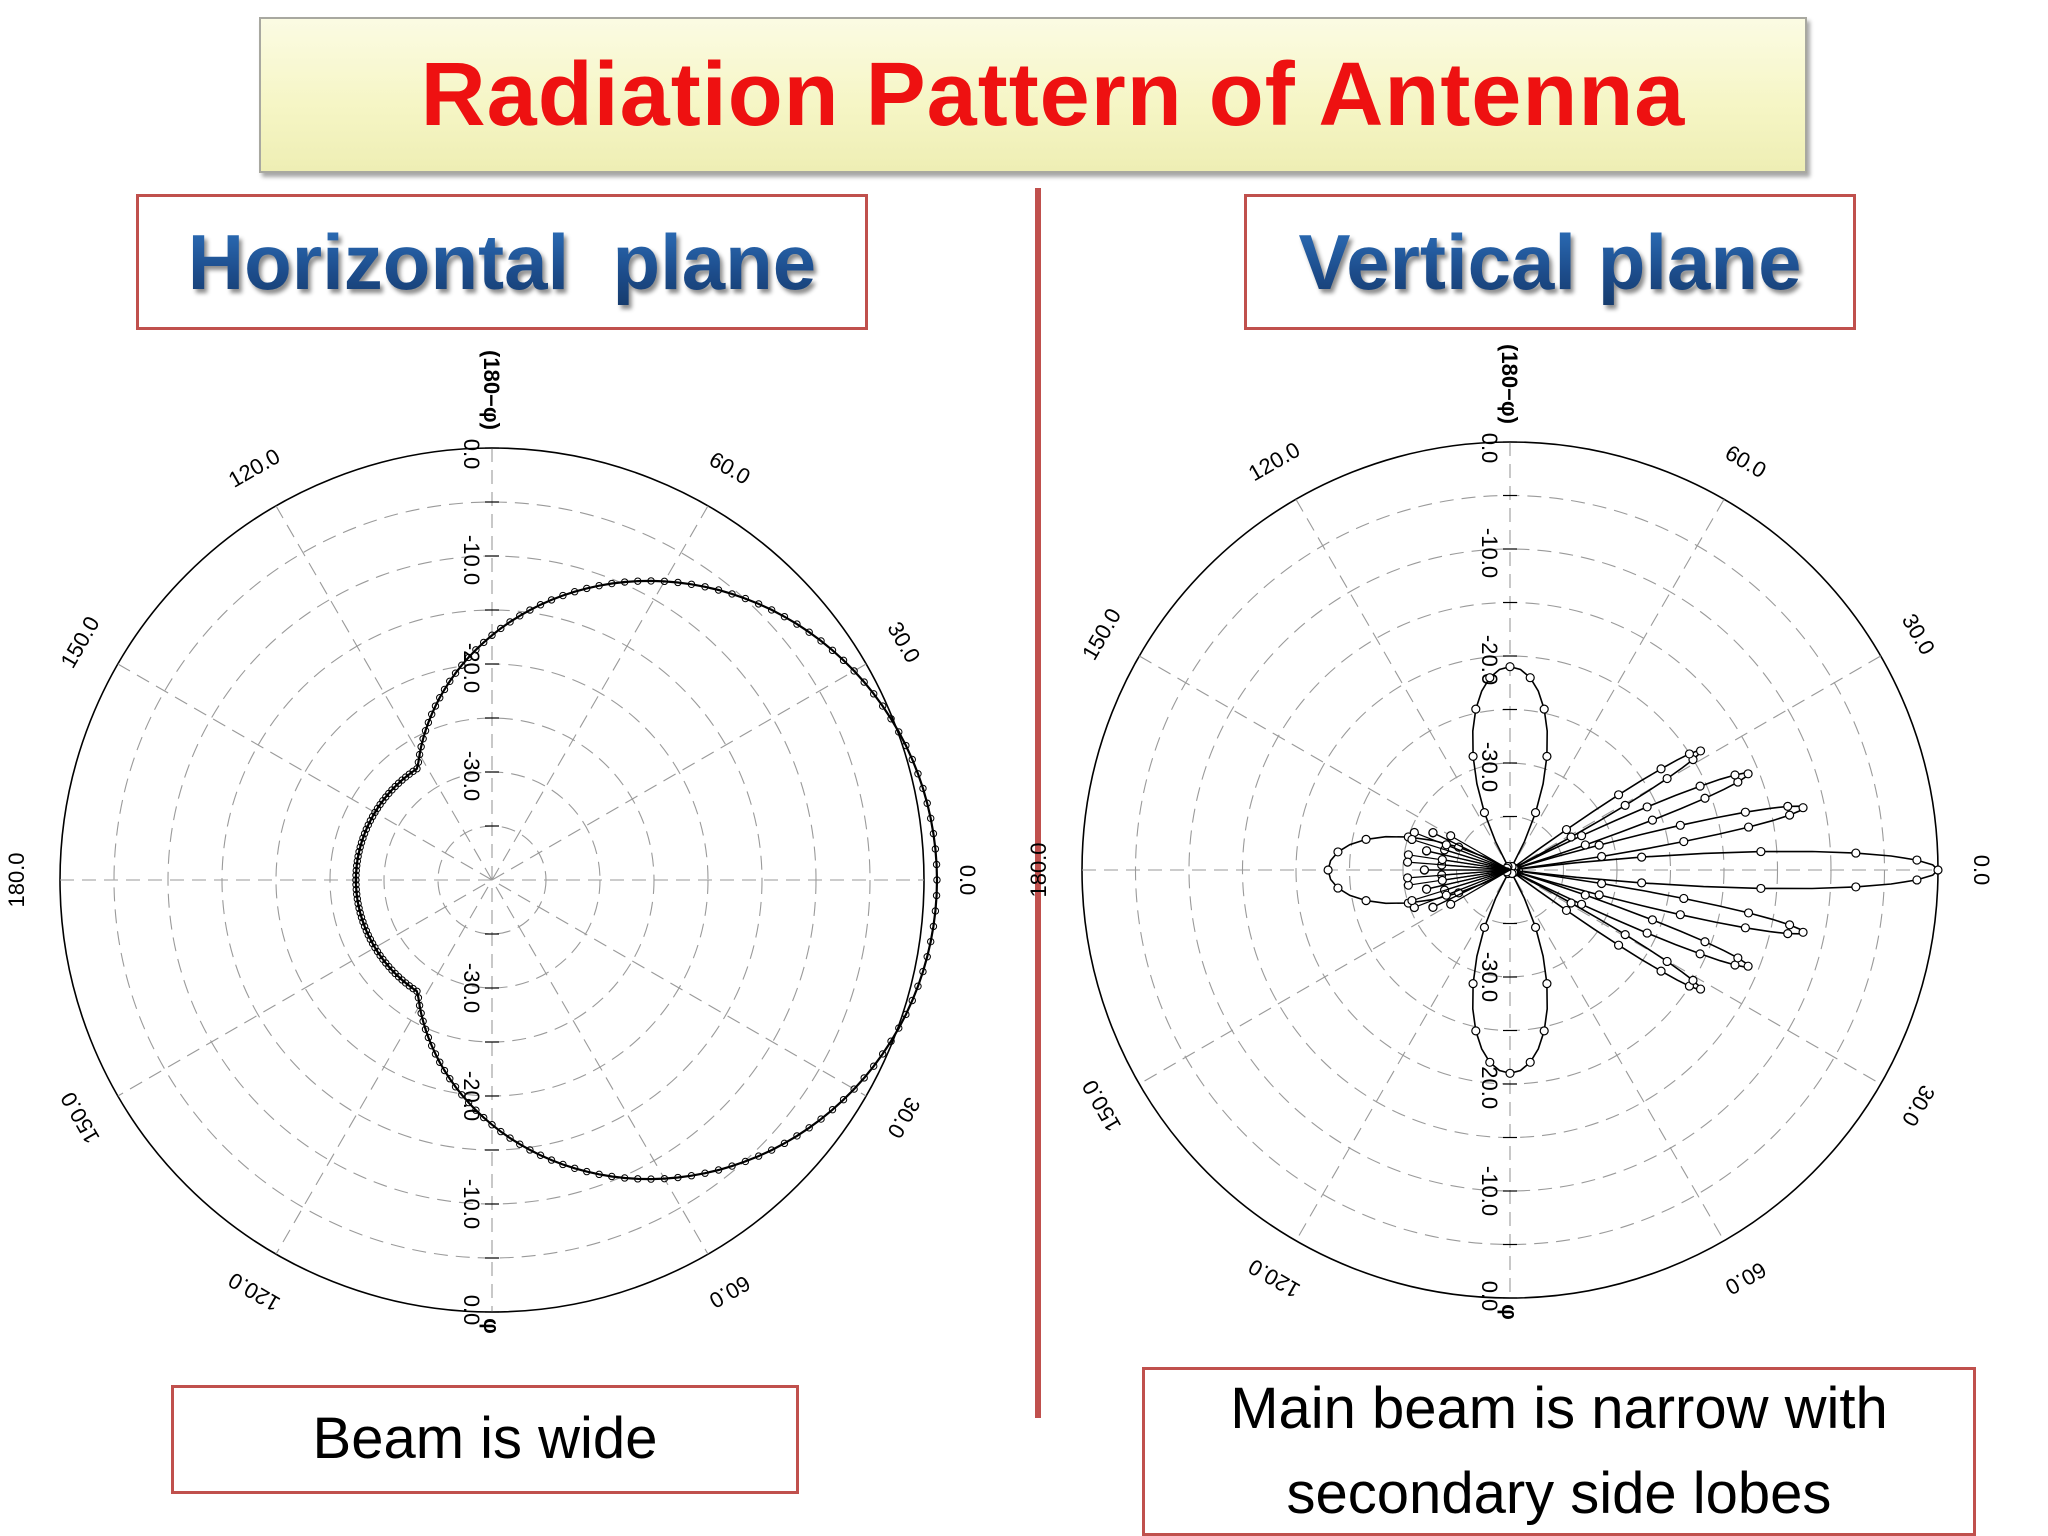  Describe the element at coordinates (903, 642) in the screenshot. I see `angle-label-a30-upper: 30.0` at that location.